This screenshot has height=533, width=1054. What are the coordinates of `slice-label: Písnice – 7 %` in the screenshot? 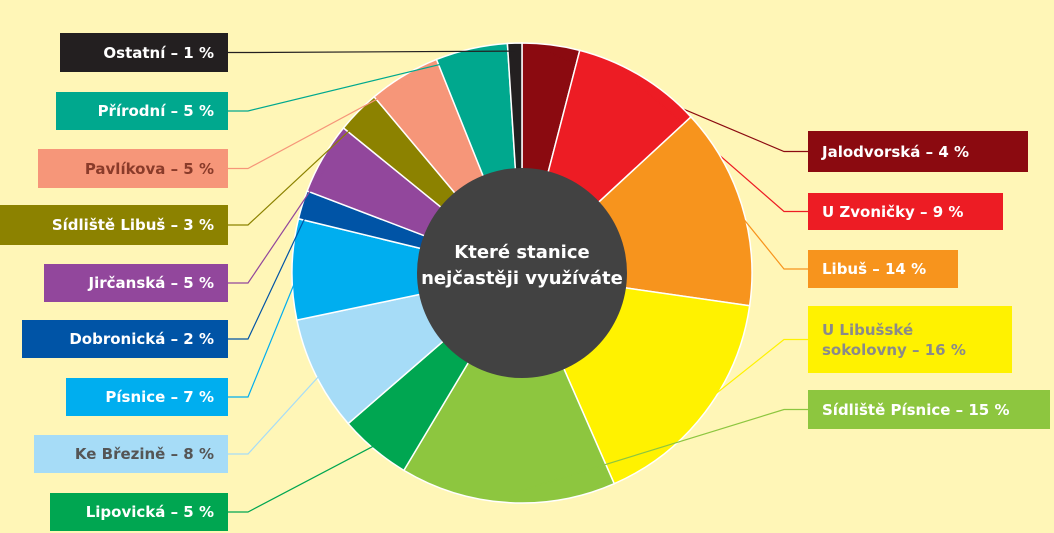 It's located at (147, 397).